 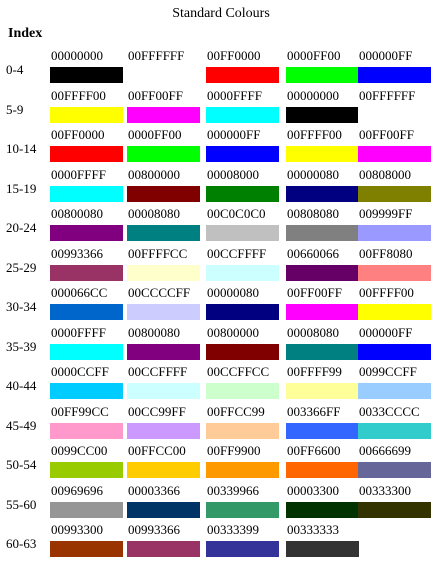 I want to click on colour-cell: 00993366, so click(x=165, y=541).